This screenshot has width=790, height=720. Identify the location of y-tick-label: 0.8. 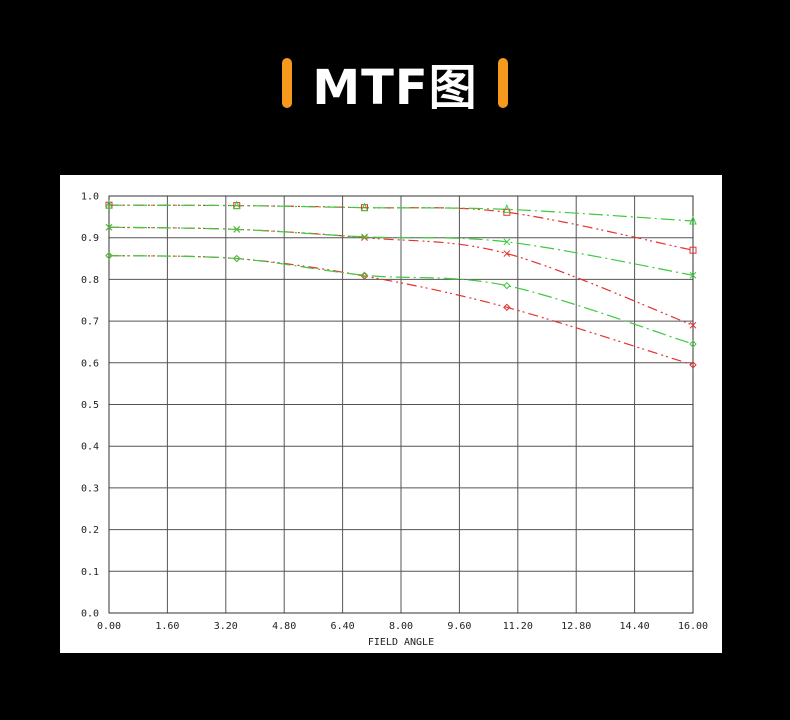
(90, 280).